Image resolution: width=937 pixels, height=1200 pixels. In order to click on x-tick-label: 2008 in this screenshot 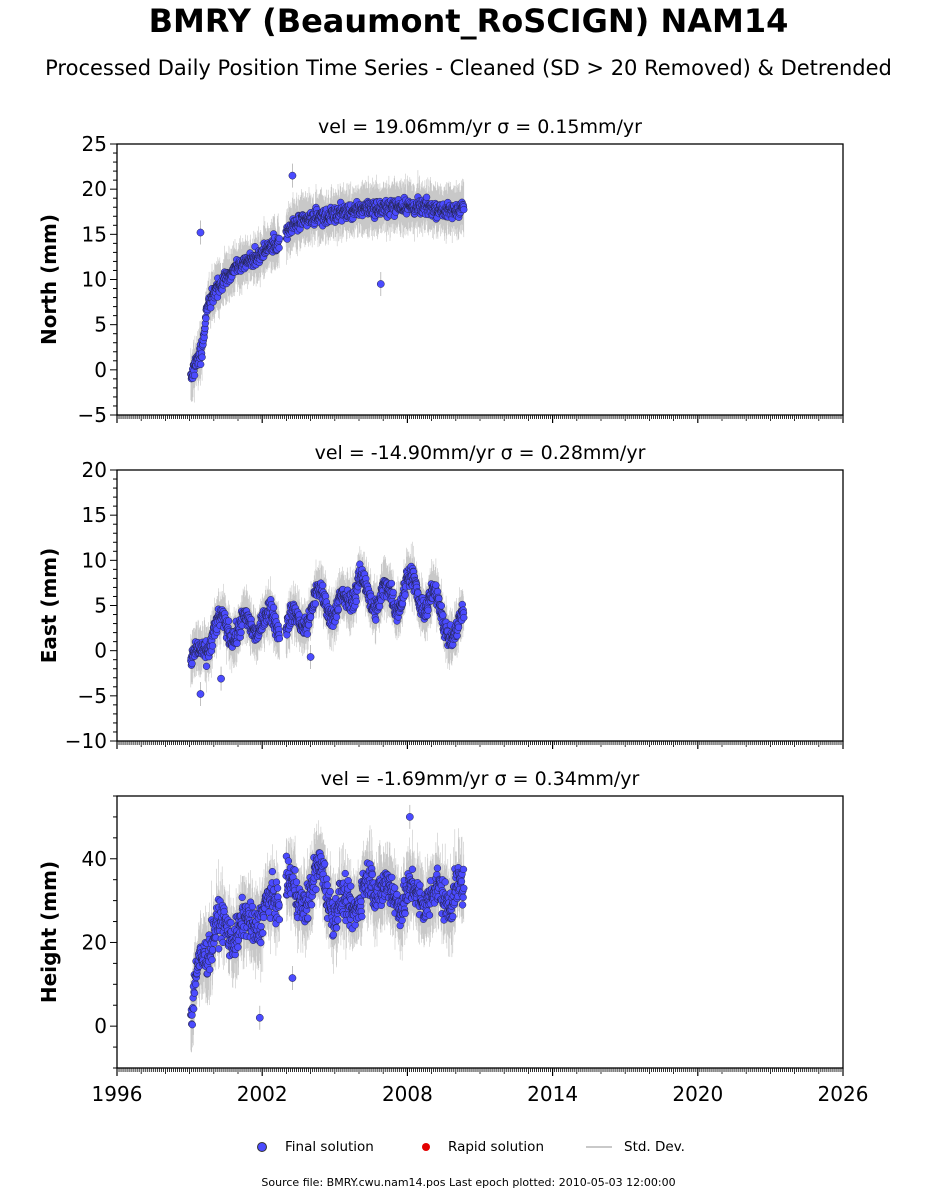, I will do `click(407, 1094)`.